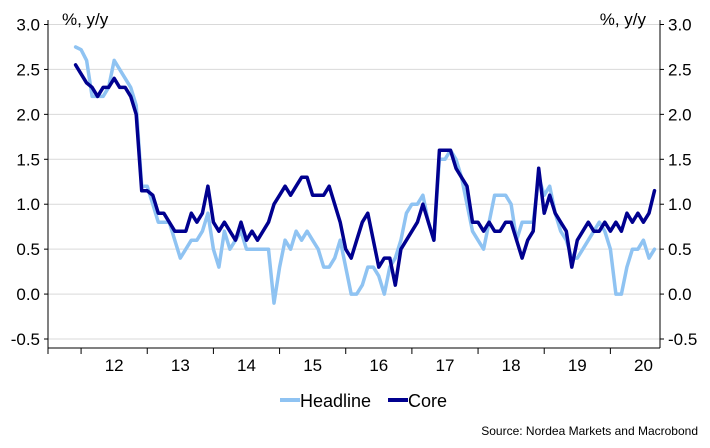  Describe the element at coordinates (28, 69) in the screenshot. I see `y-tick-label-left: 2.5` at that location.